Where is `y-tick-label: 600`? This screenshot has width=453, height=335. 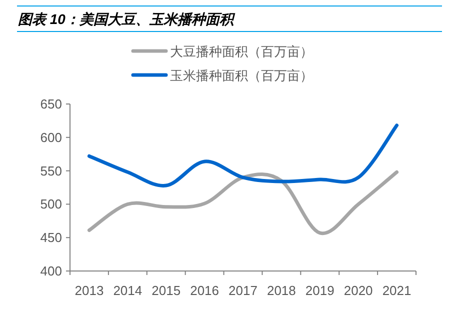 y-tick-label: 600 is located at coordinates (51, 137).